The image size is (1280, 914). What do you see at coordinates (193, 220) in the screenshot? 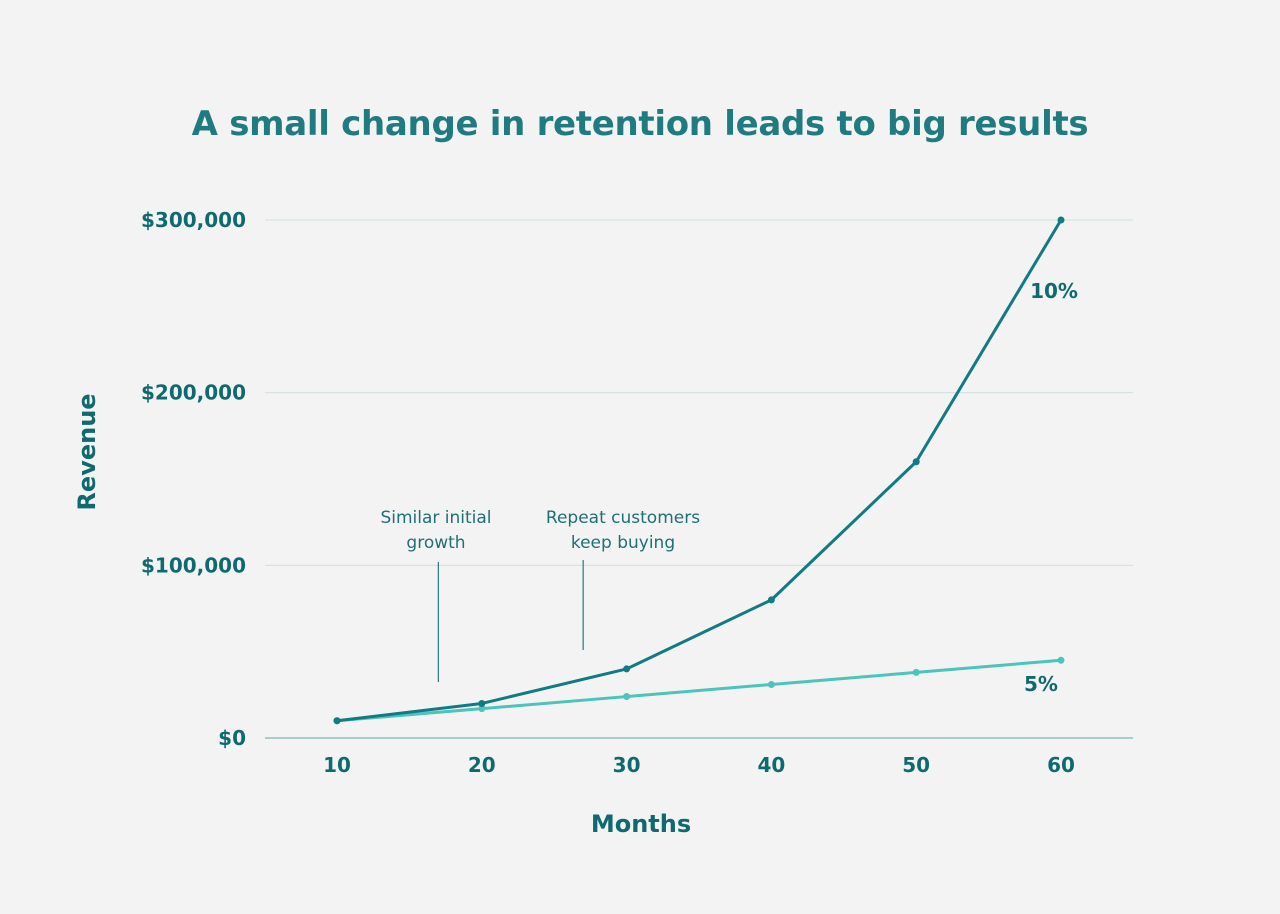
I see `y-tick-label: $300,000` at bounding box center [193, 220].